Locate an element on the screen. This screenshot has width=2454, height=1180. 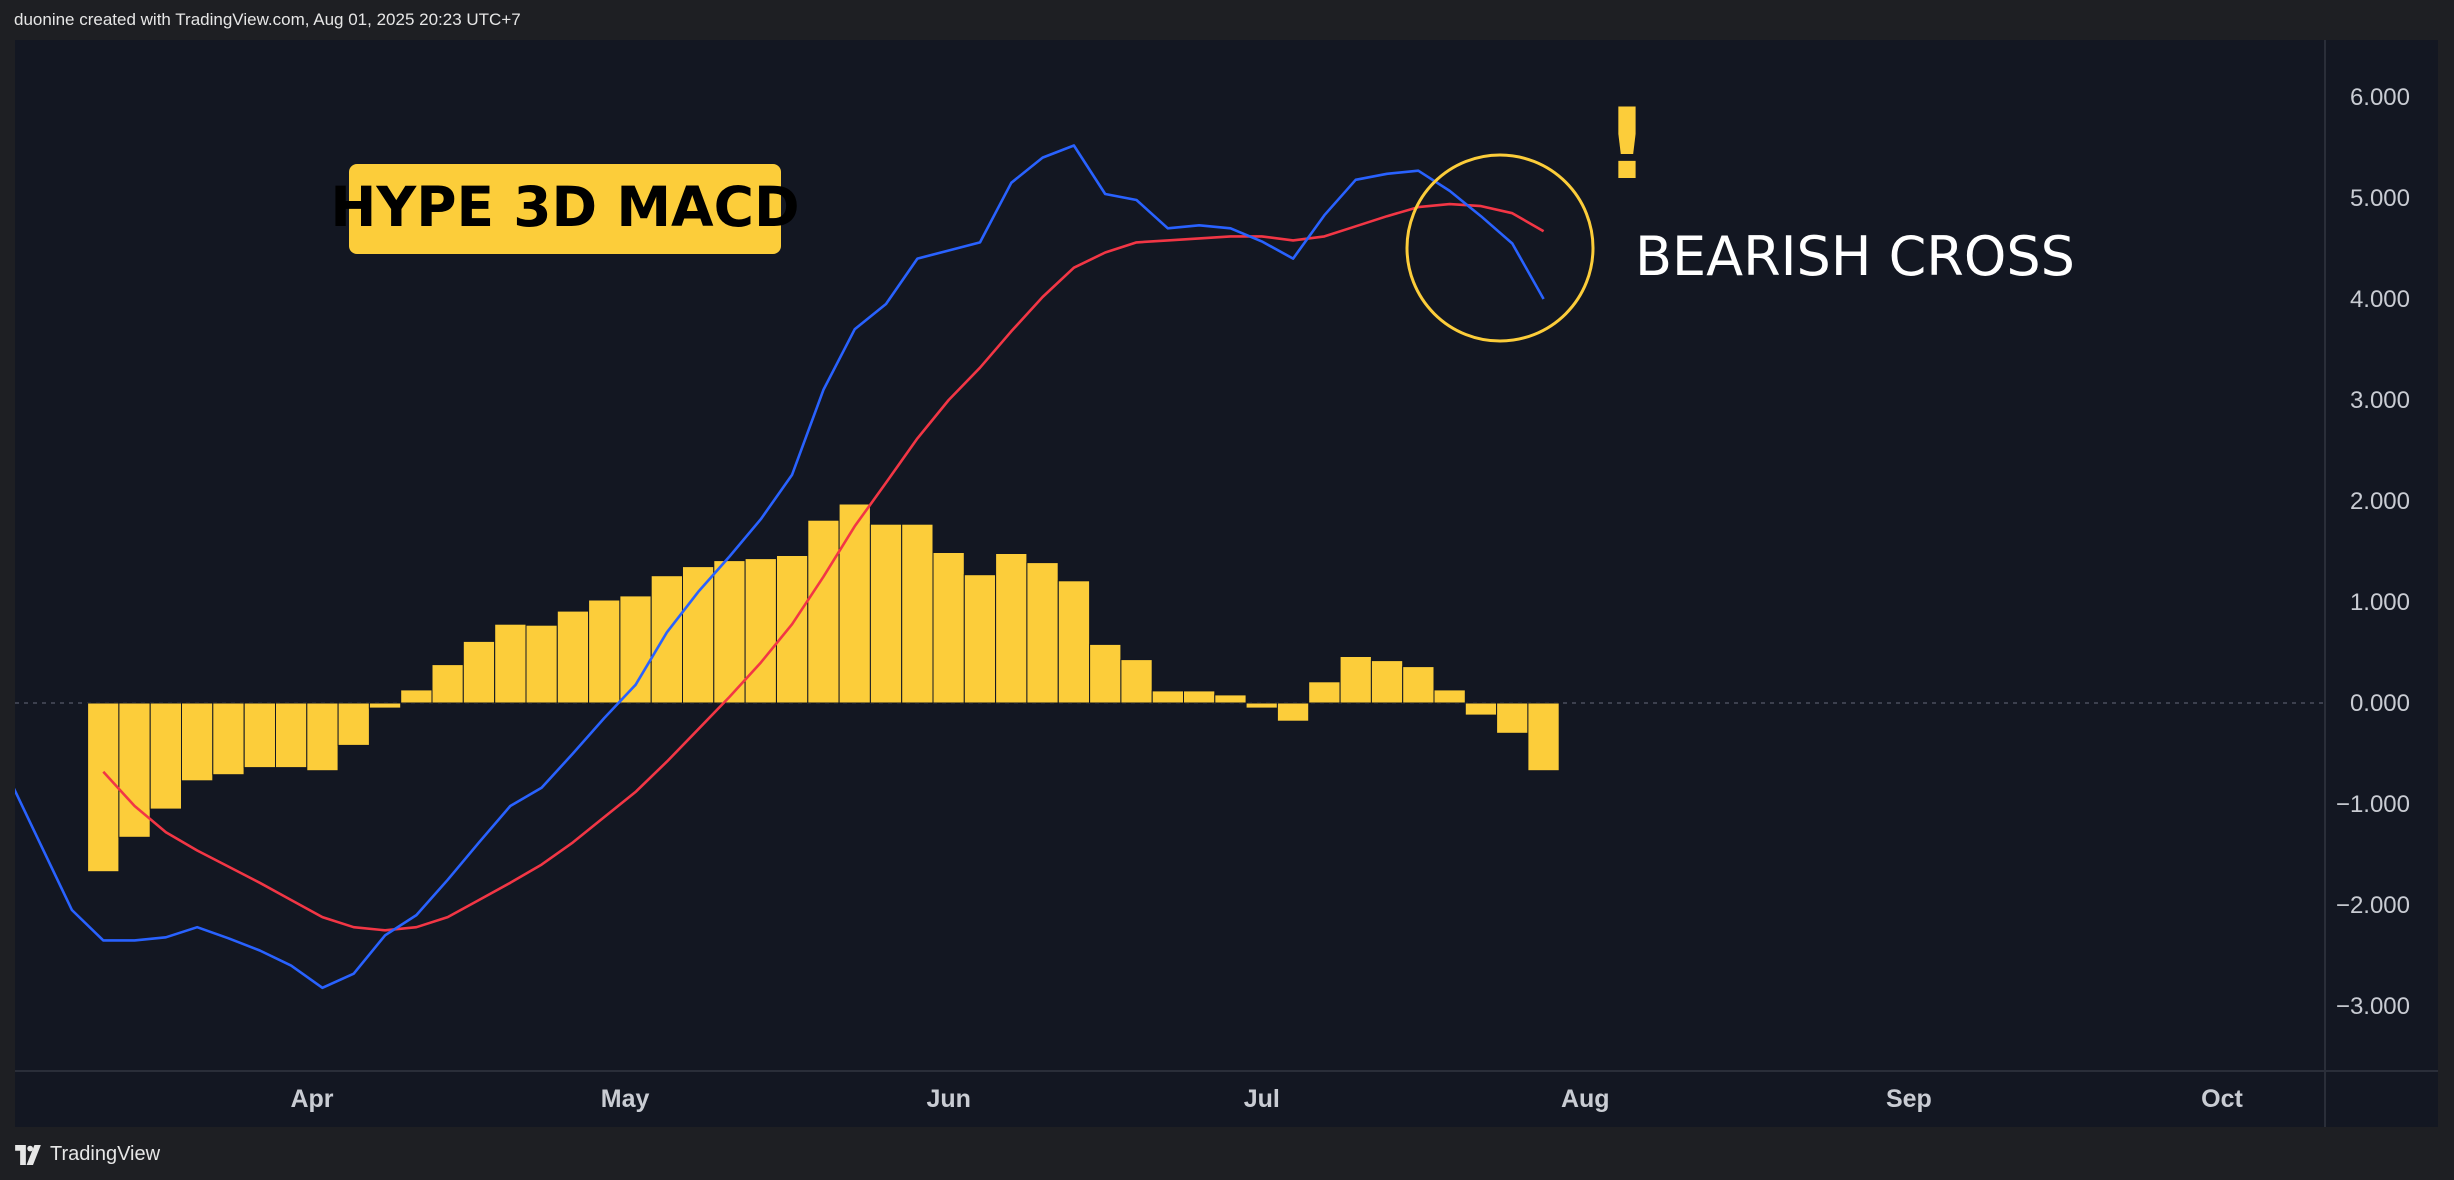
y-tick-label: 5.000 is located at coordinates (2380, 198).